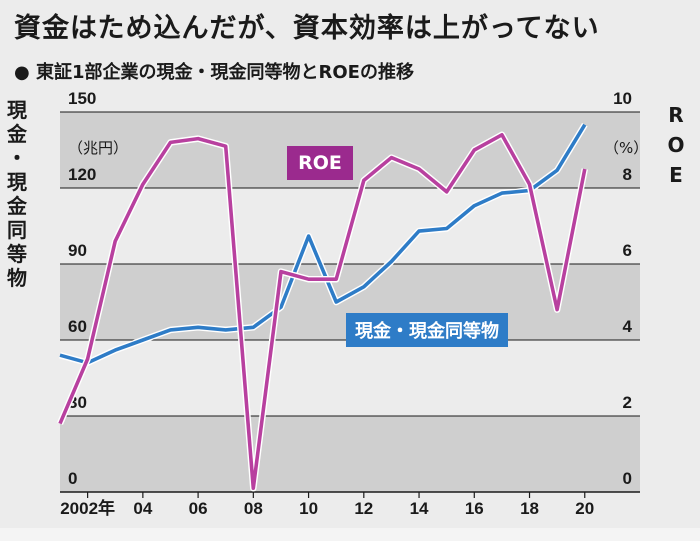  I want to click on left-tick-label: 0, so click(72, 478).